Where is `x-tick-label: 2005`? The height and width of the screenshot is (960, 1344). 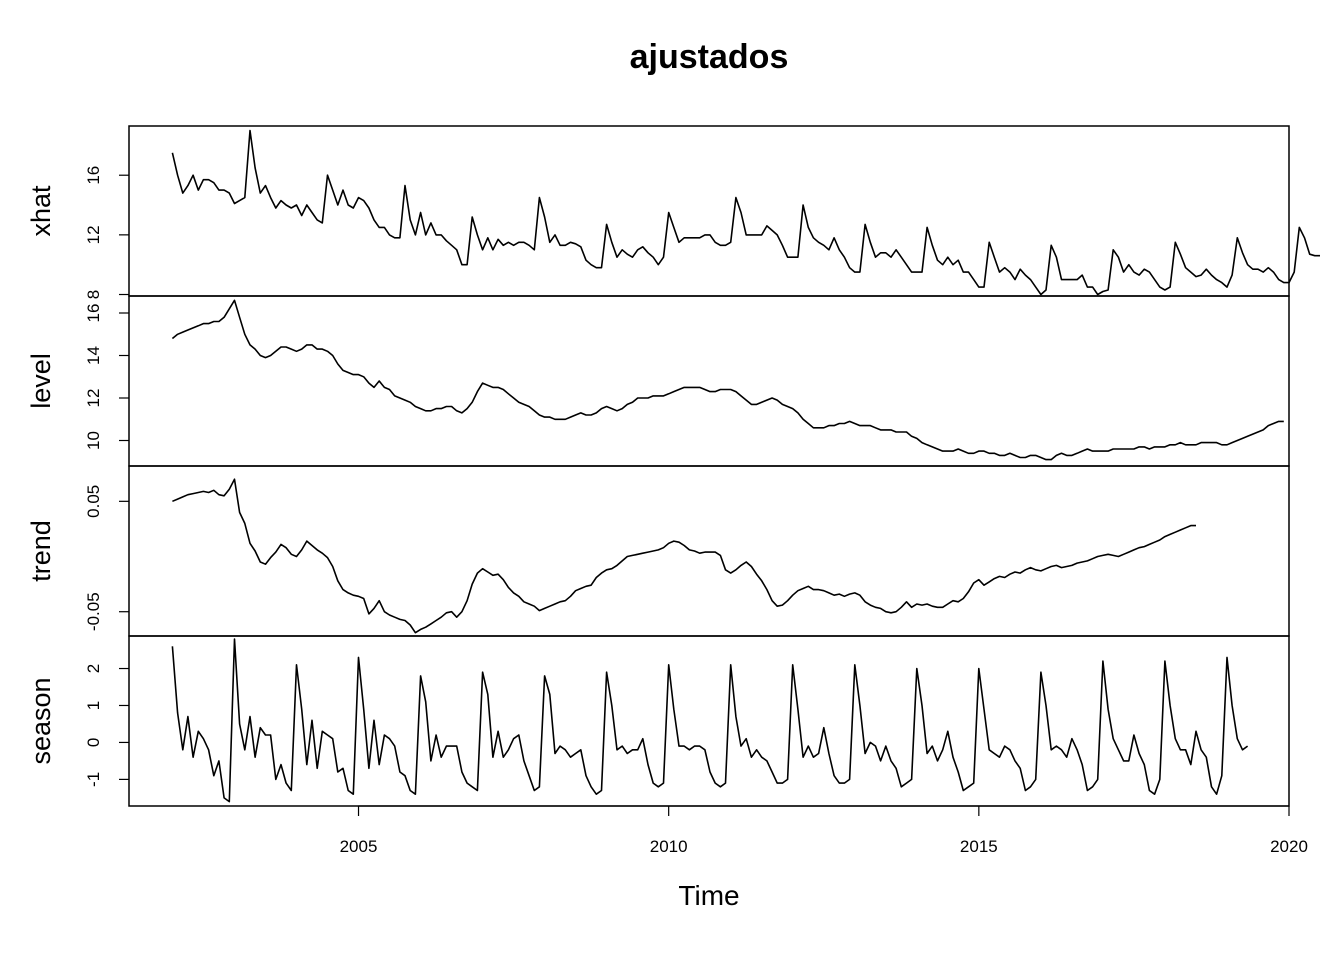
x-tick-label: 2005 is located at coordinates (359, 846).